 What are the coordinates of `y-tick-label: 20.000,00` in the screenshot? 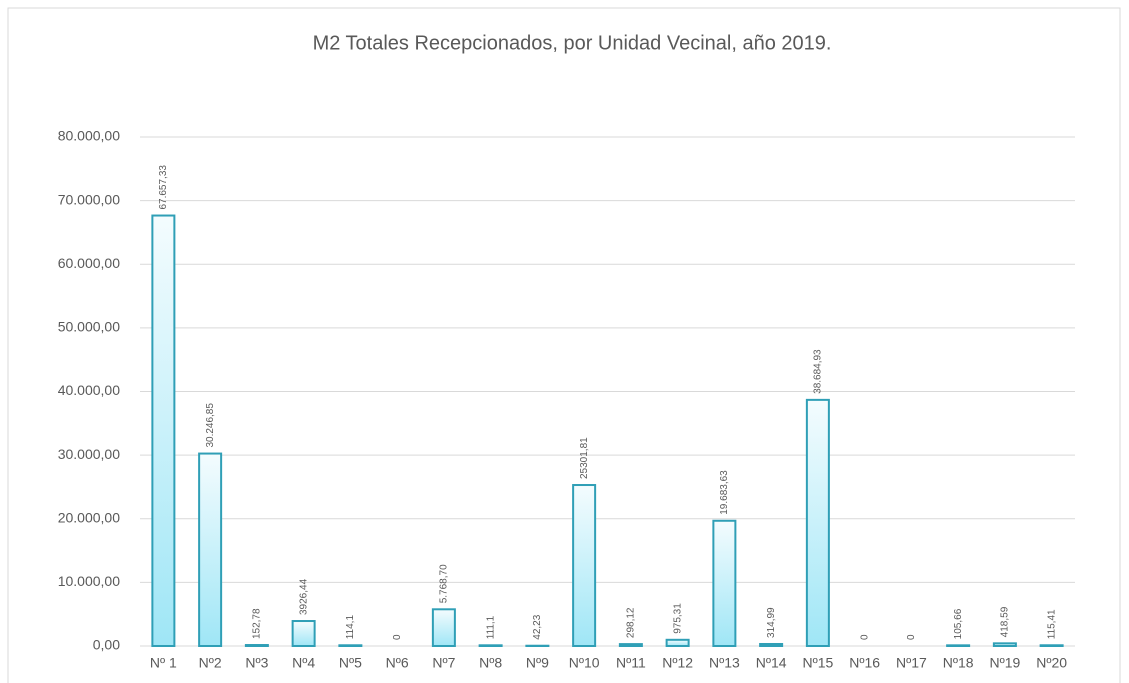 It's located at (89, 517).